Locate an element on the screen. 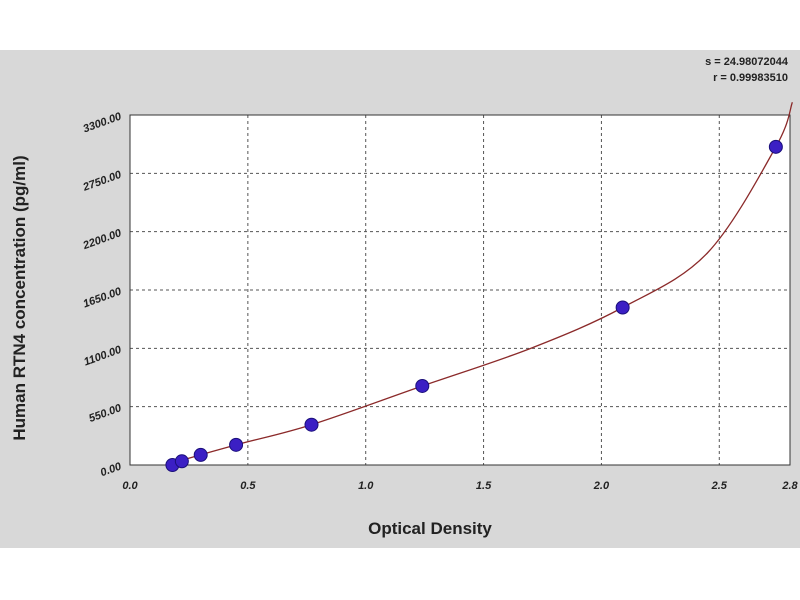 This screenshot has height=600, width=800. fit-r-value: r = 0.99983510 is located at coordinates (750, 78).